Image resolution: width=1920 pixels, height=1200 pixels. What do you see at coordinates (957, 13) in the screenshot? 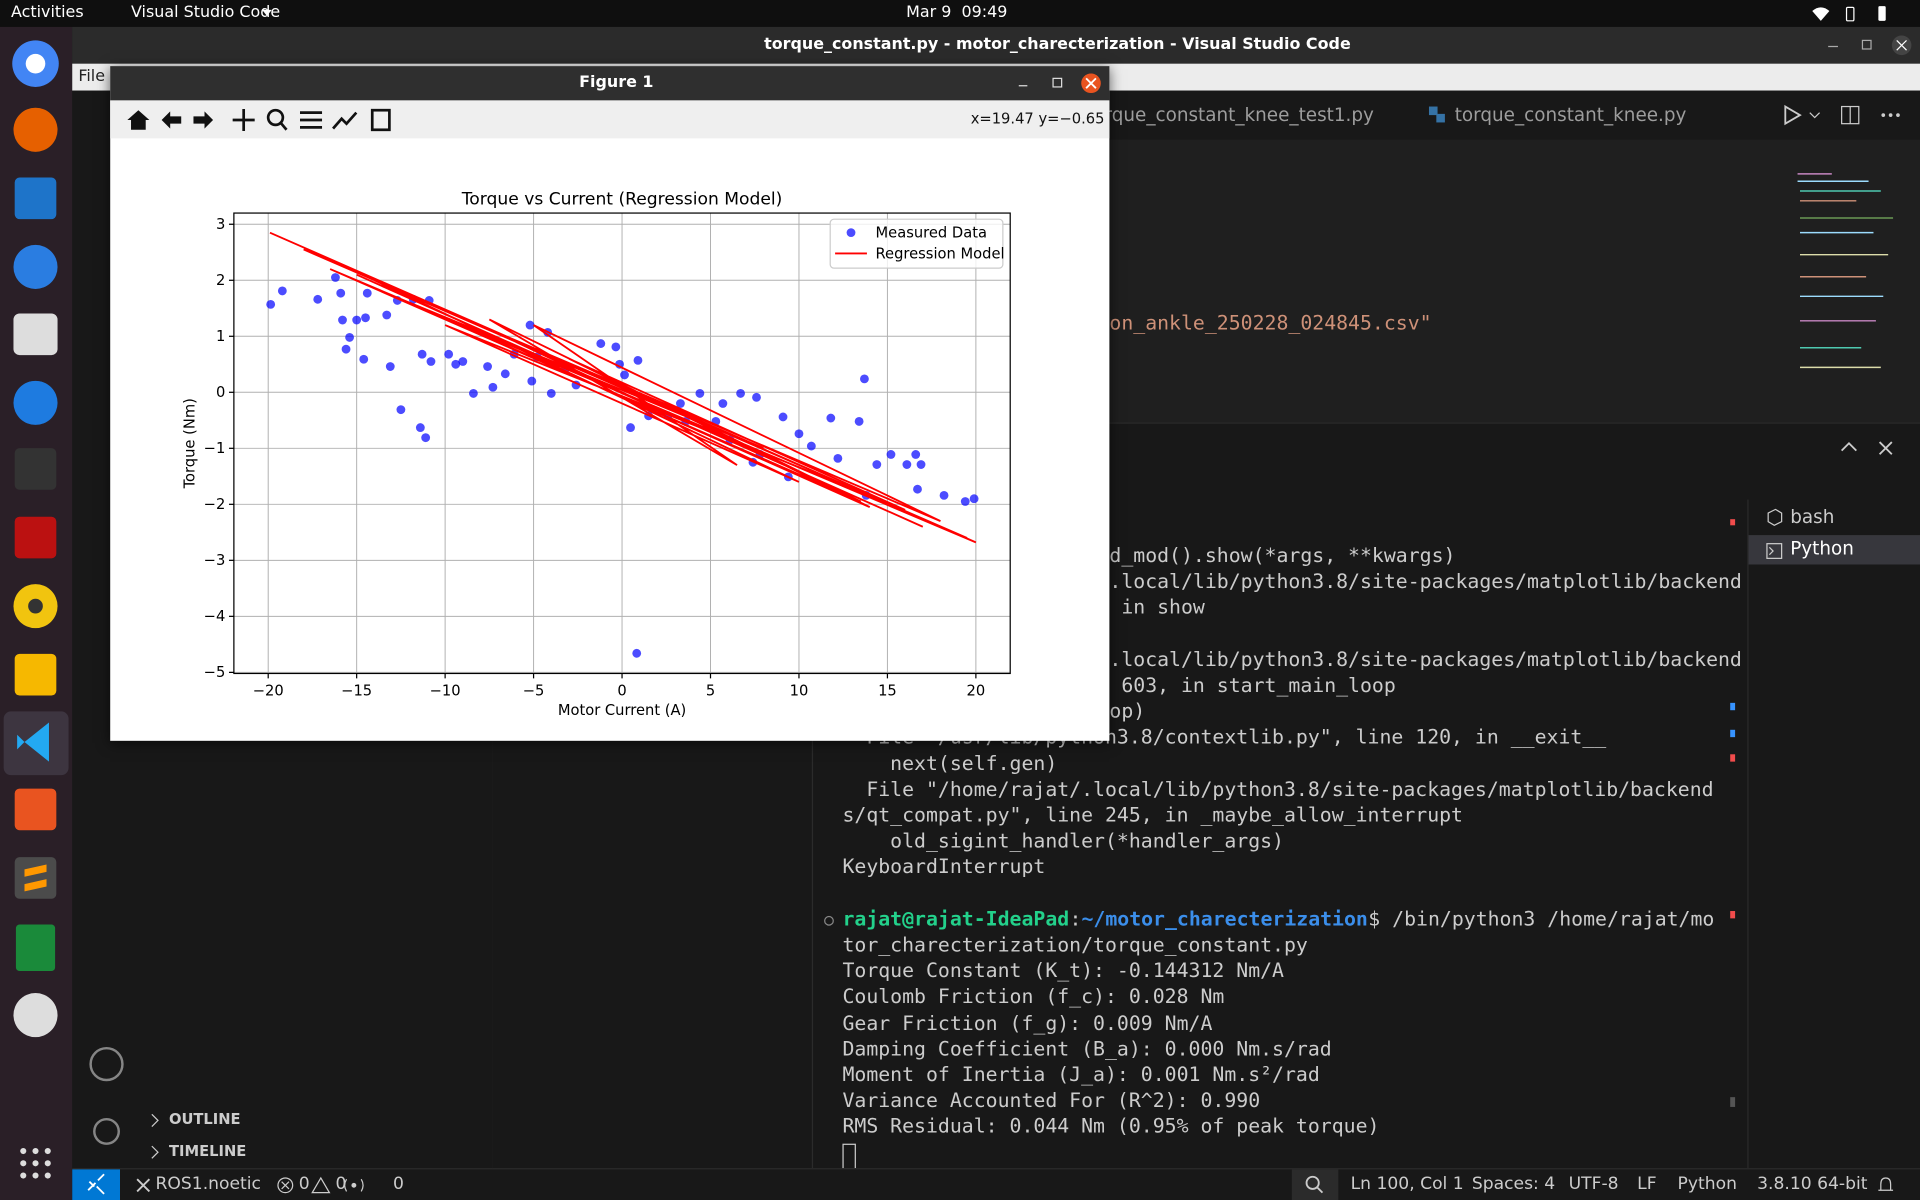
I see `clock: Mar 9 09:49` at bounding box center [957, 13].